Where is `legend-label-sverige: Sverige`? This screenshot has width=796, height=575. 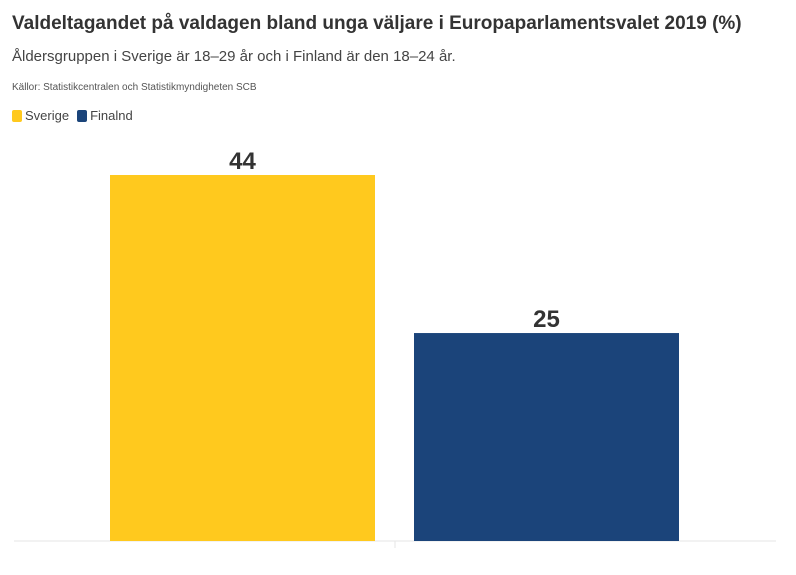 legend-label-sverige: Sverige is located at coordinates (47, 115).